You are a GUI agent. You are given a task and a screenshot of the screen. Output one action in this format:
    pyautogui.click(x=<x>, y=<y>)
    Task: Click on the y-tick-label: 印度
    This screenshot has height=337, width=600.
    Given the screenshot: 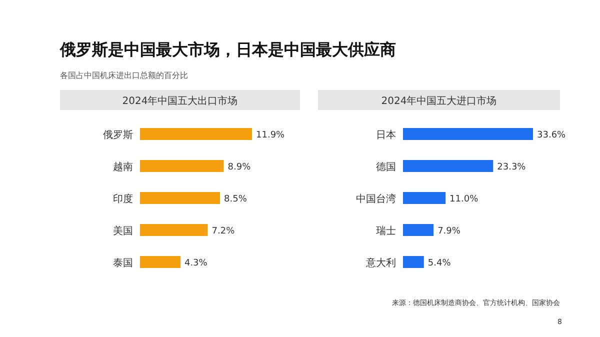 What is the action you would take?
    pyautogui.click(x=123, y=199)
    